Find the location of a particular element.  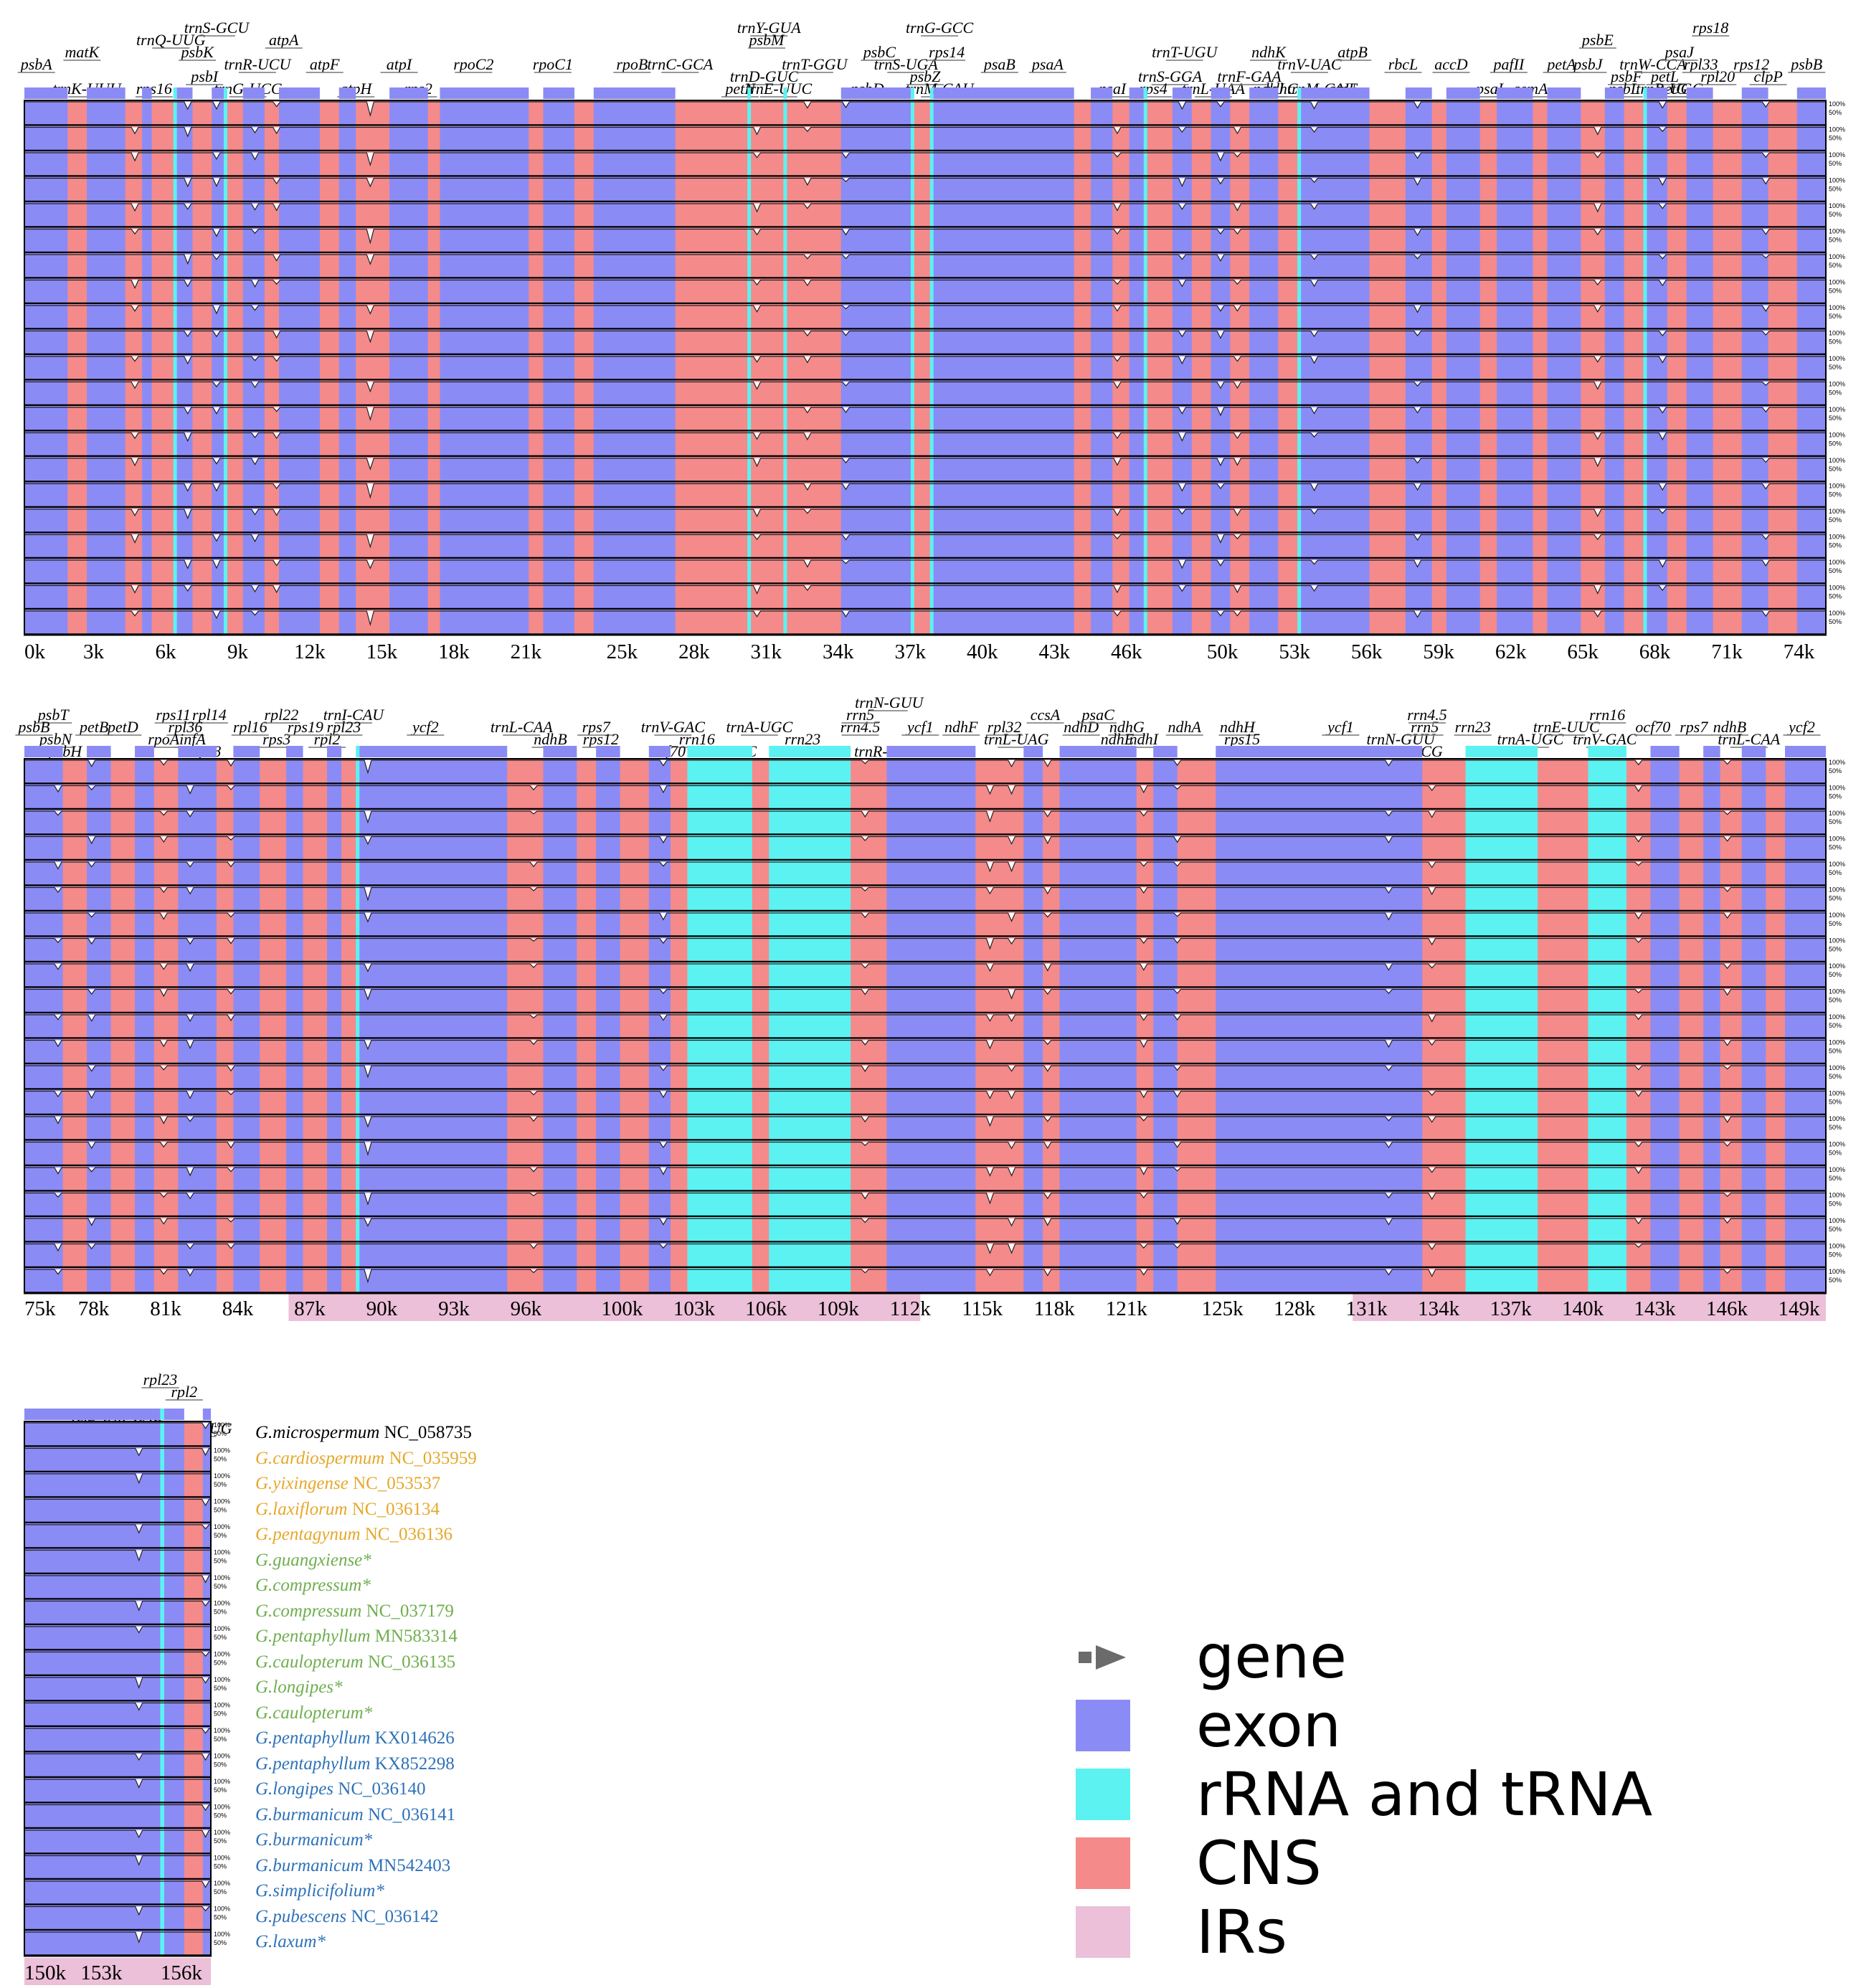

species-row: G.burmanicum* is located at coordinates (366, 1843).